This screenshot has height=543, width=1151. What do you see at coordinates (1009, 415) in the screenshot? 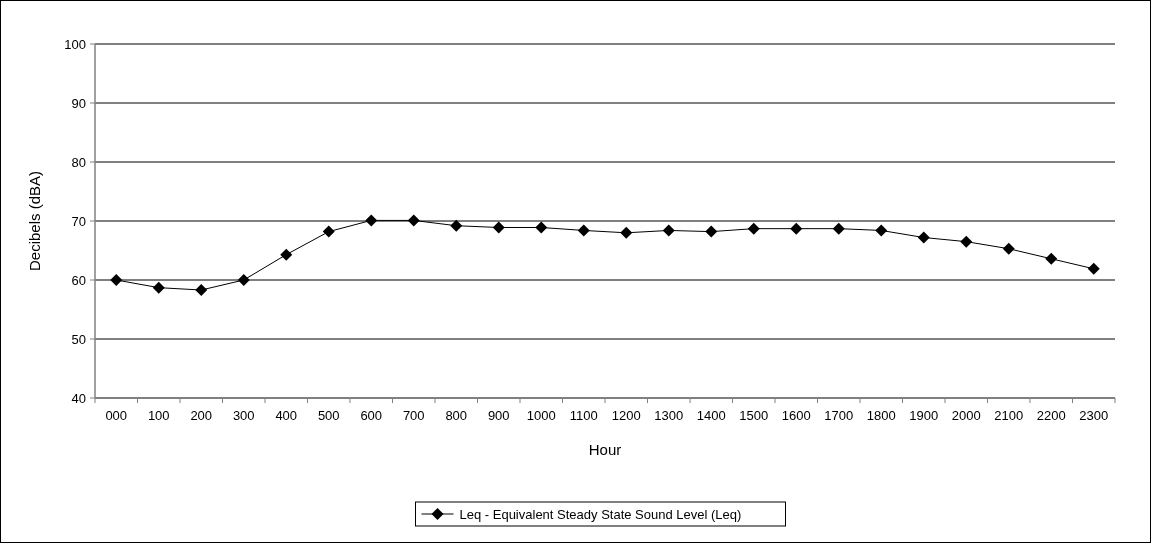
I see `x-tick-label: 2100` at bounding box center [1009, 415].